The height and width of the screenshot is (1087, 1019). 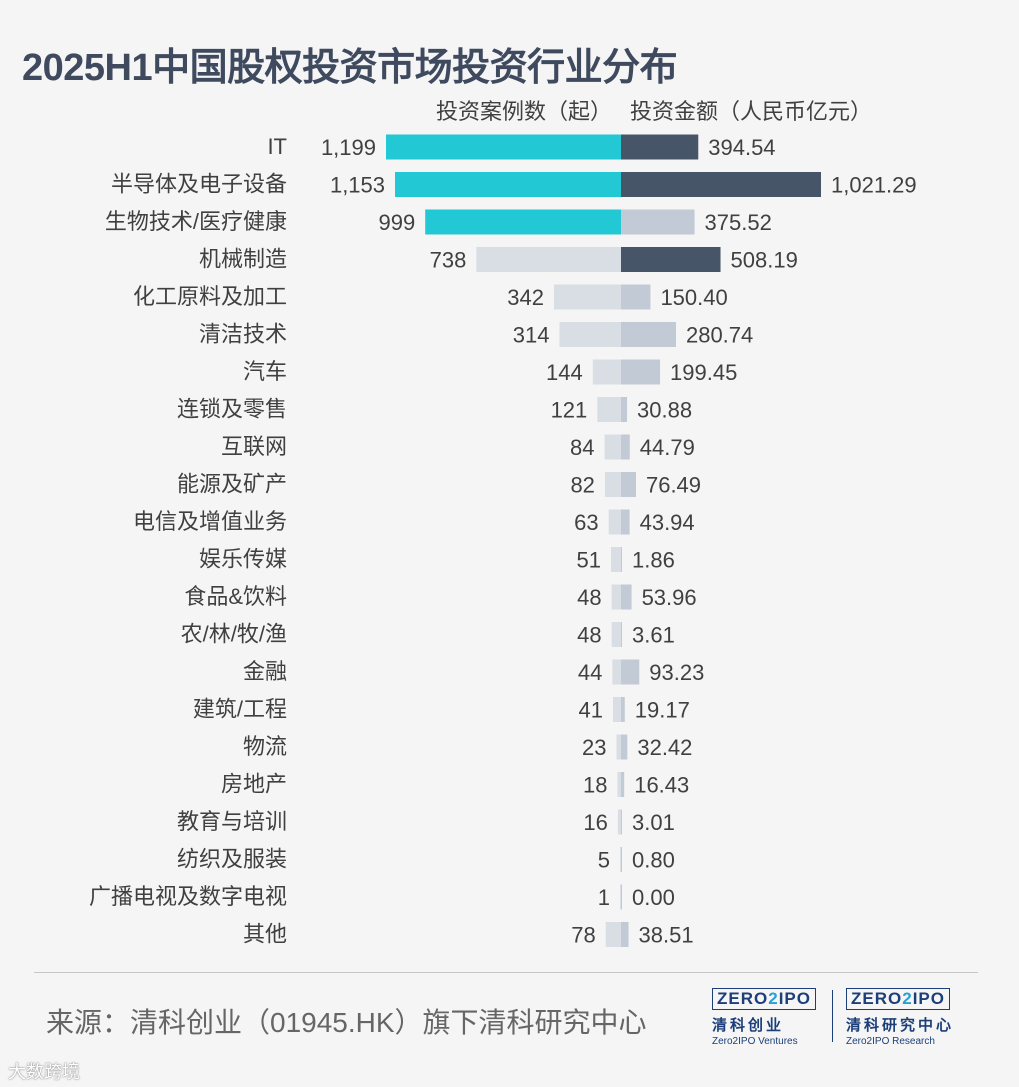 What do you see at coordinates (594, 747) in the screenshot?
I see `case-count-label: 23` at bounding box center [594, 747].